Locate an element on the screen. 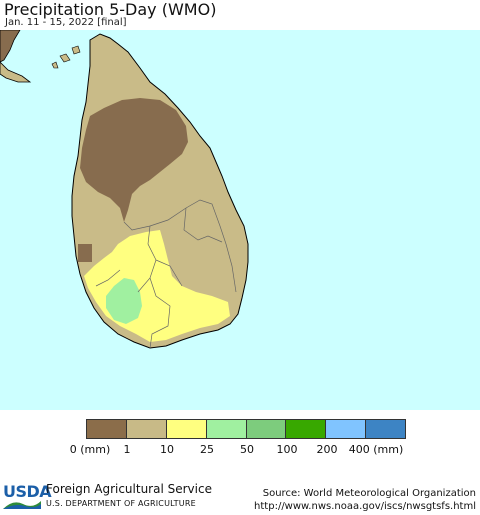 The height and width of the screenshot is (515, 480). agency-name: Foreign Agricultural Service is located at coordinates (129, 489).